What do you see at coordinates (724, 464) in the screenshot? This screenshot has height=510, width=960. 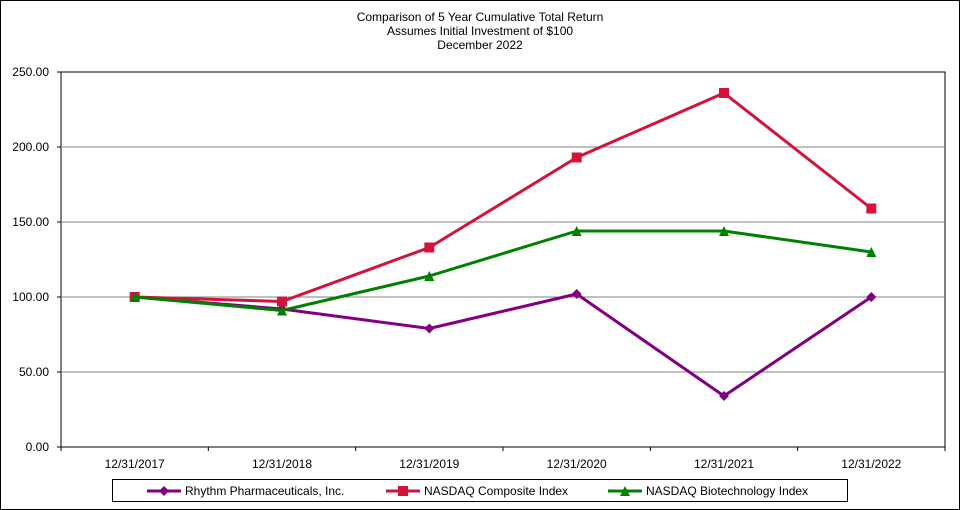 I see `x-tick-label: 12/31/2021` at bounding box center [724, 464].